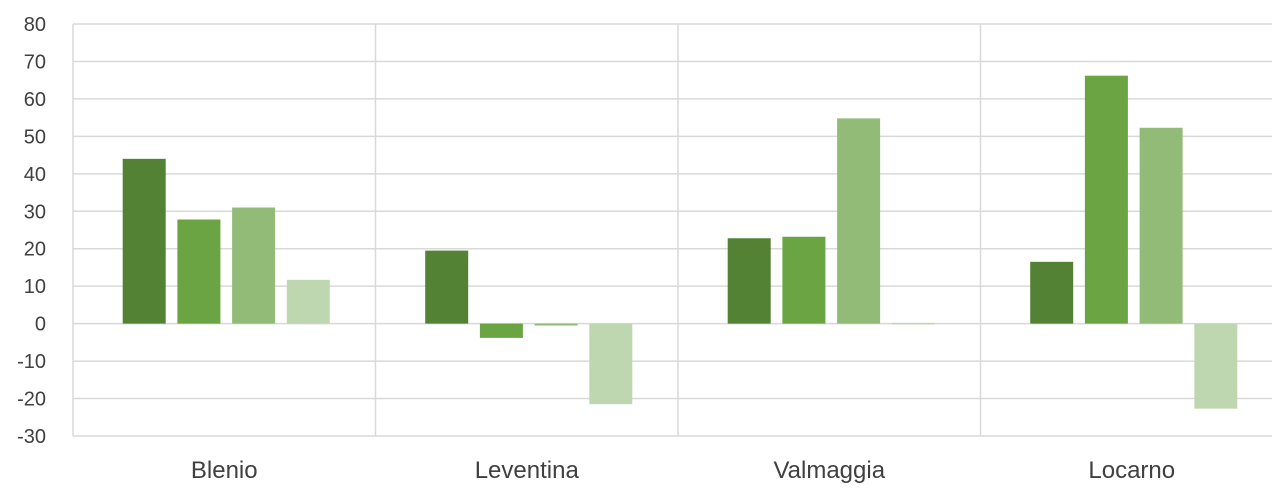 The width and height of the screenshot is (1272, 493). Describe the element at coordinates (35, 212) in the screenshot. I see `y-tick-label: 30` at that location.